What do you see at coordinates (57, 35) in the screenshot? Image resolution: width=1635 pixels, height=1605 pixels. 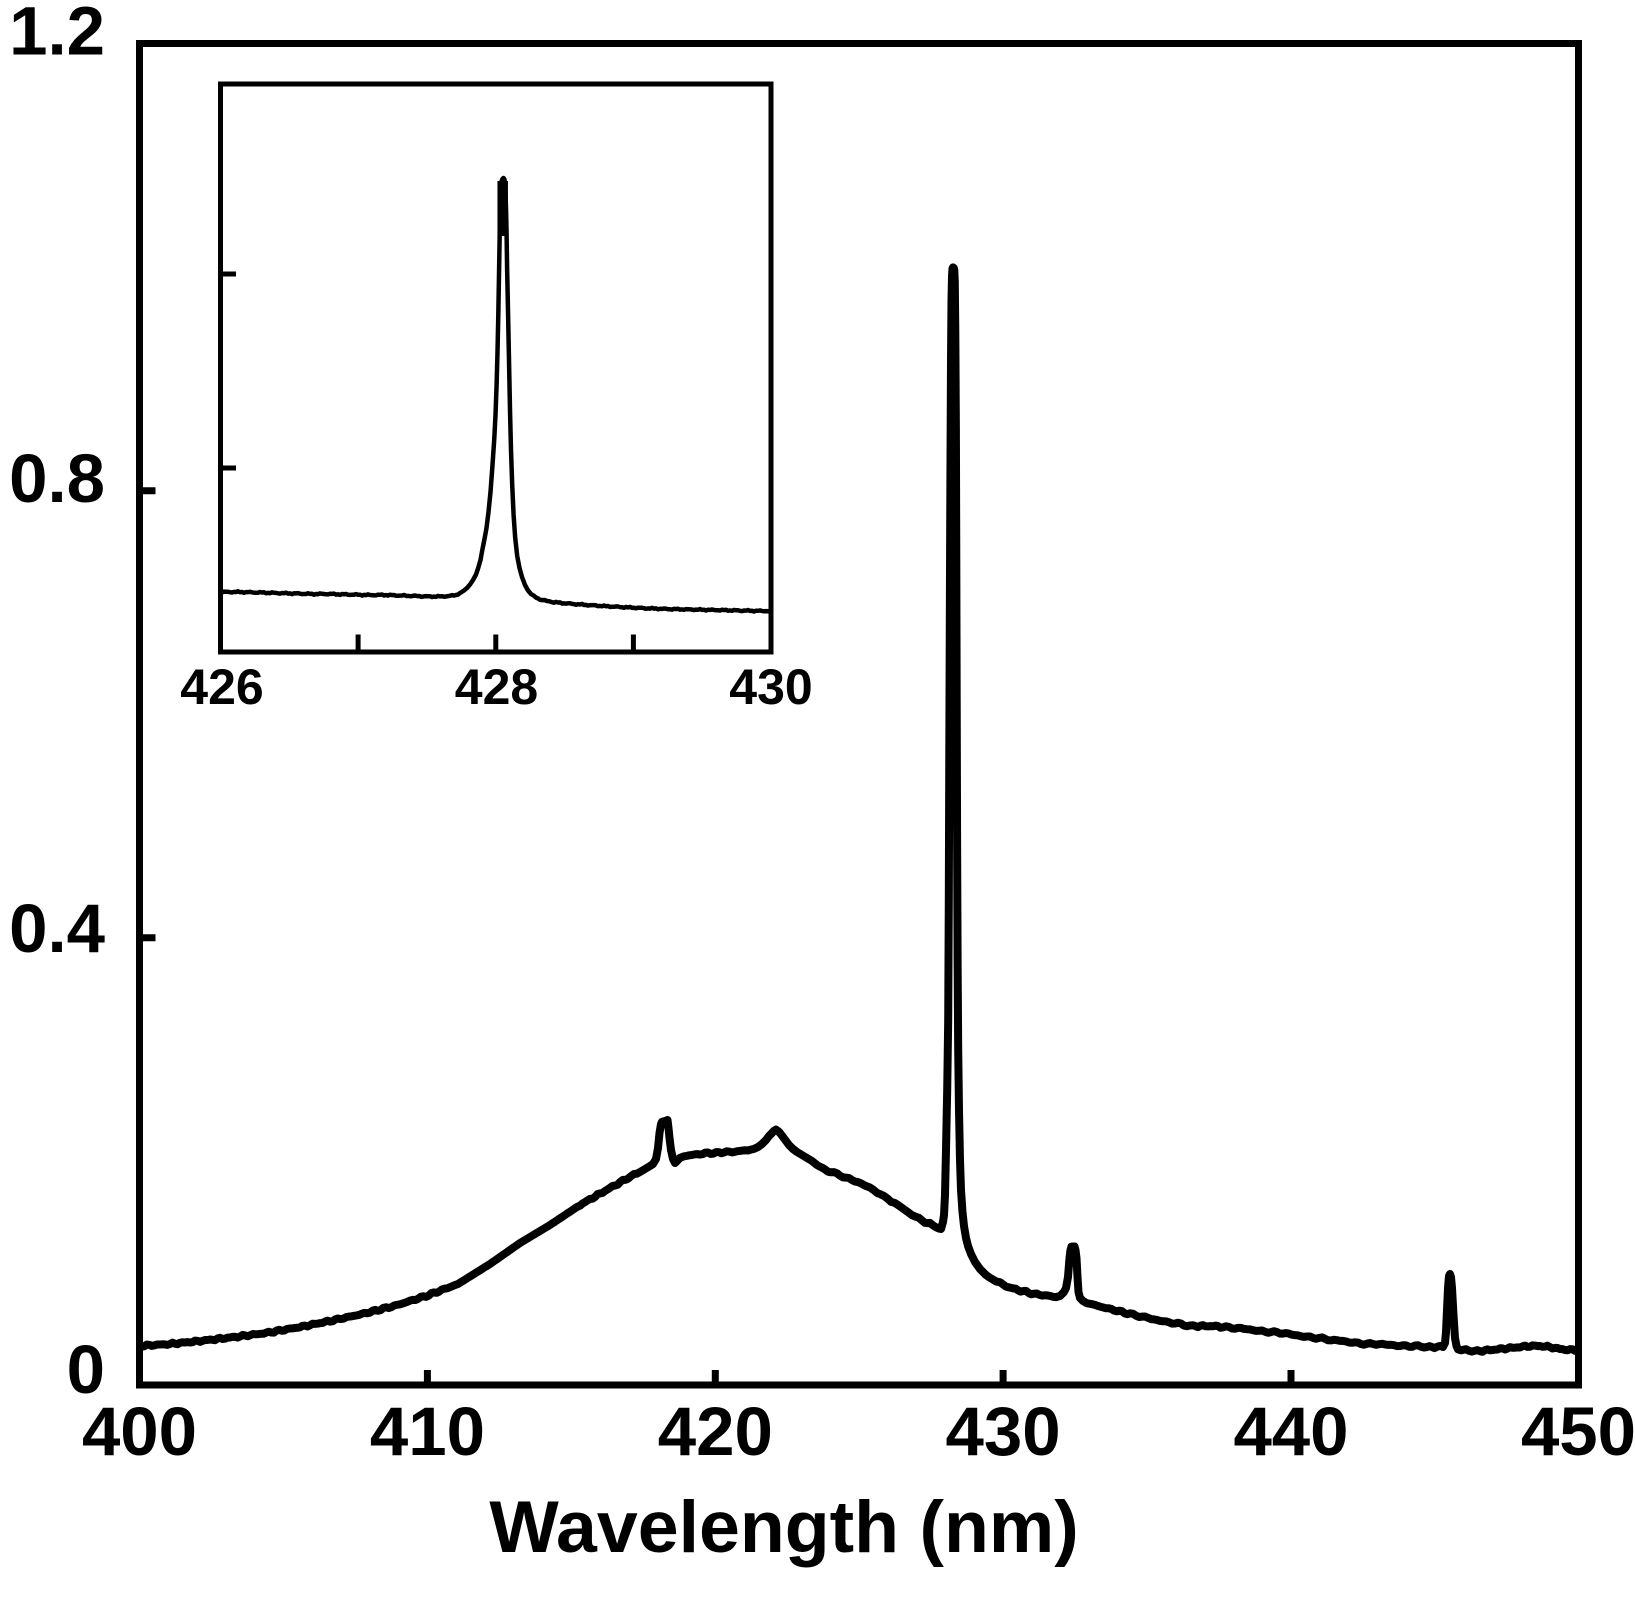 I see `svg-text: 1.2` at bounding box center [57, 35].